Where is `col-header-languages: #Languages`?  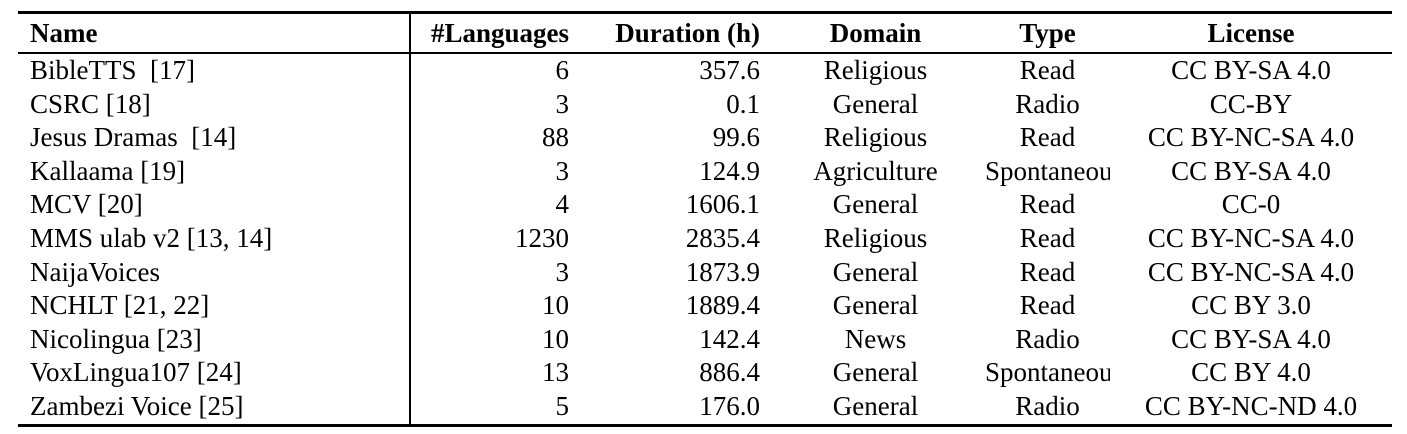
col-header-languages: #Languages is located at coordinates (492, 33).